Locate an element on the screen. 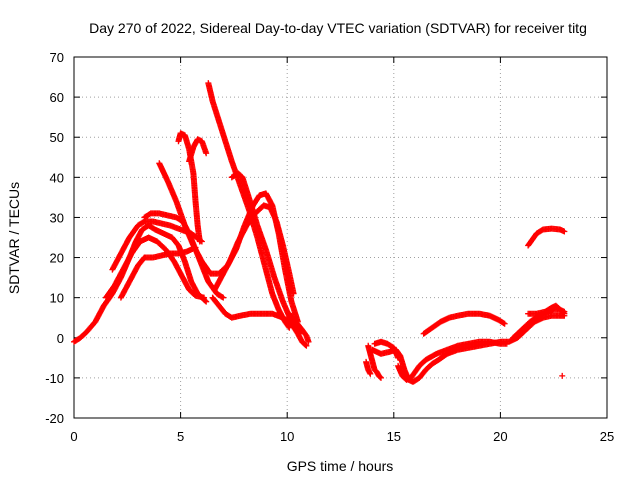  y-tick-label: 0 is located at coordinates (60, 338).